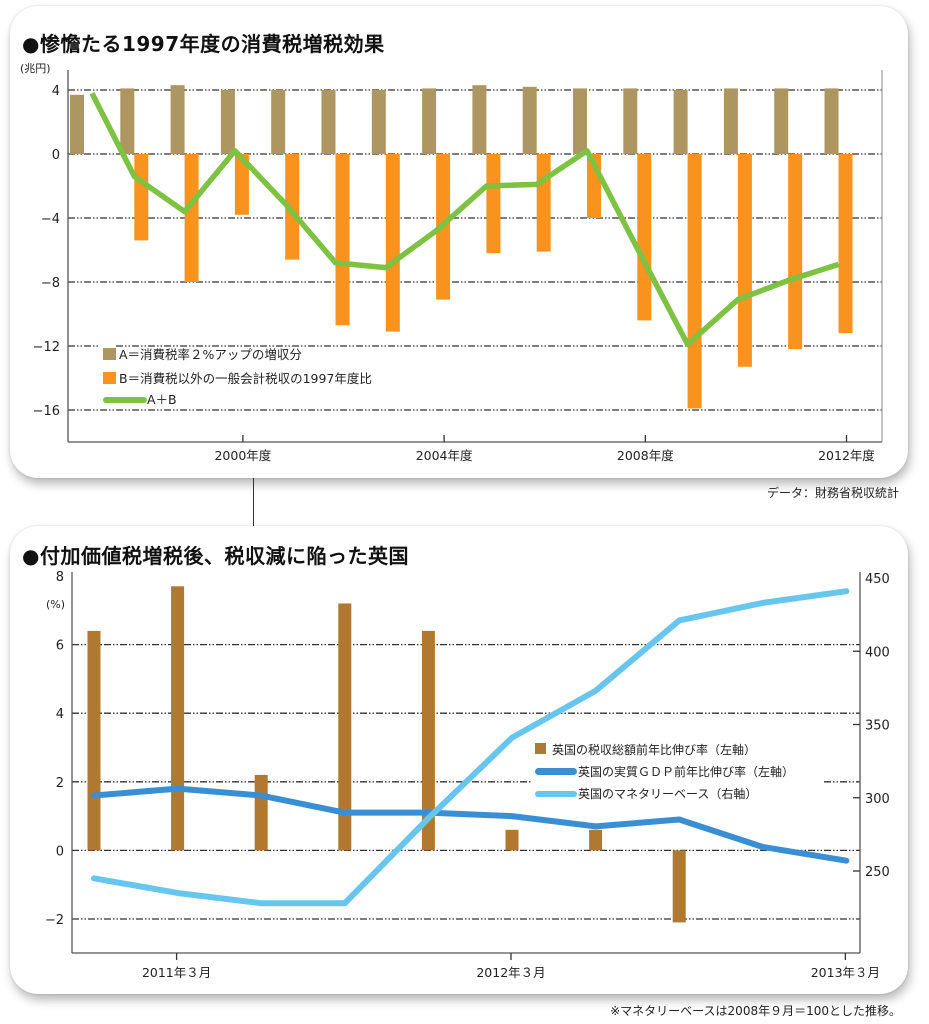  Describe the element at coordinates (215, 556) in the screenshot. I see `chart-title-uk: ●付加価値税増税後、税収減に陥った英国` at that location.